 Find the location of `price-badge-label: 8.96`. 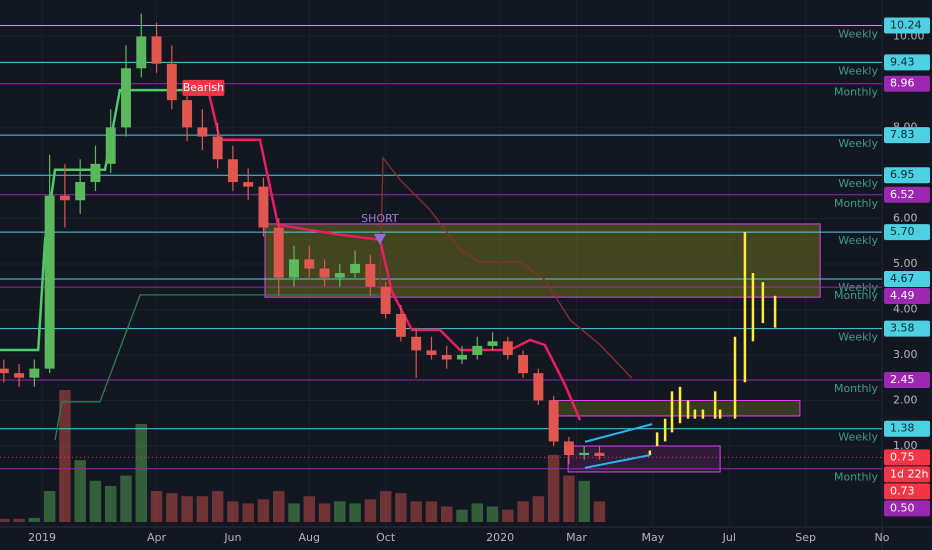

price-badge-label: 8.96 is located at coordinates (902, 83).